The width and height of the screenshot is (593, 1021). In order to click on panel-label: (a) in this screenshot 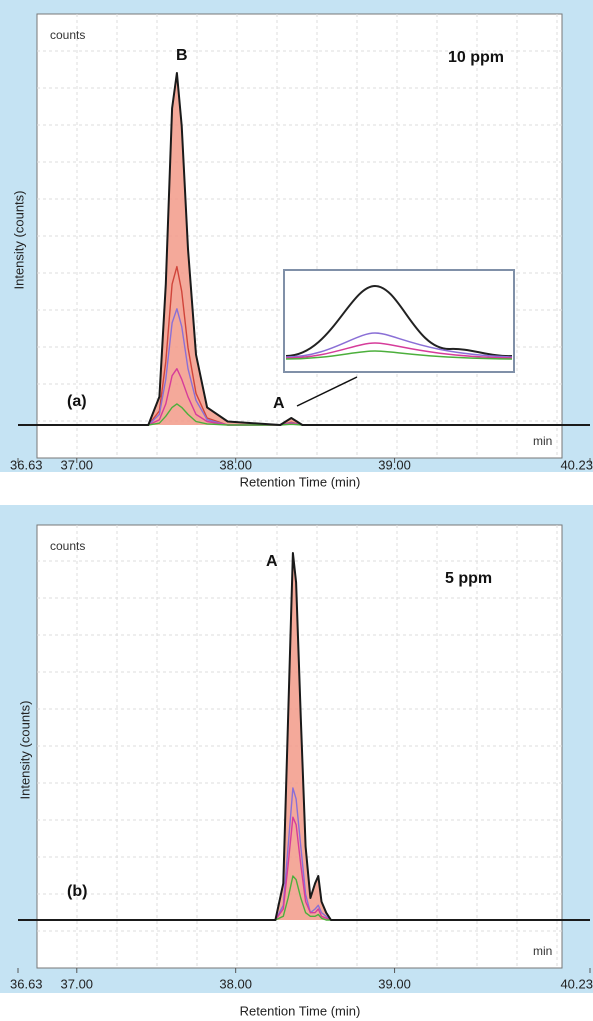, I will do `click(77, 401)`.